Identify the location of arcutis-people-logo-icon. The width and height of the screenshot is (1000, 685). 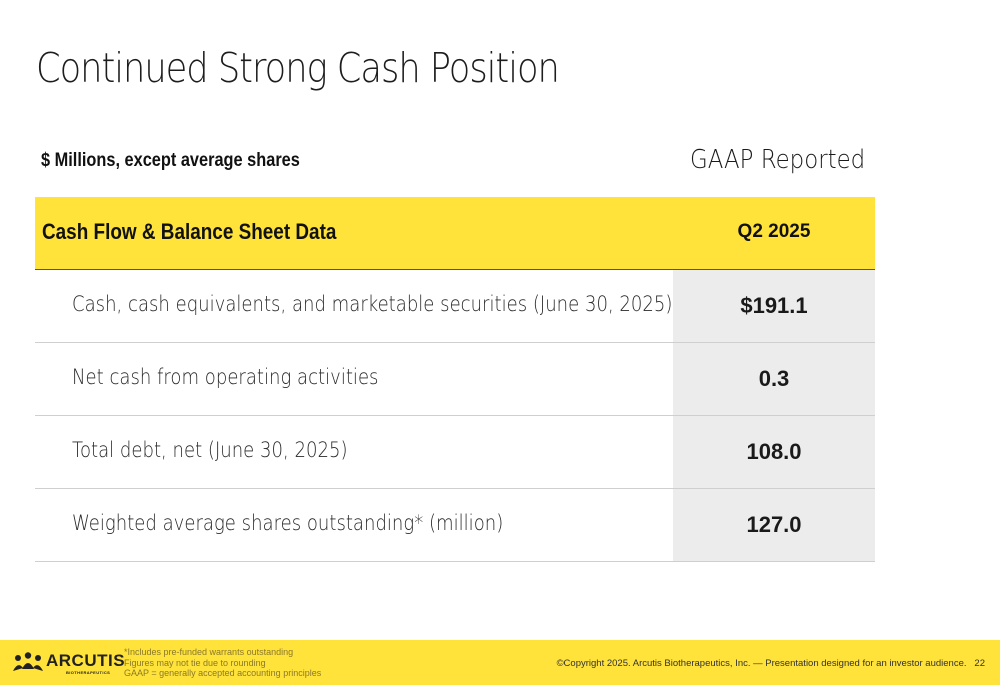
(28, 661).